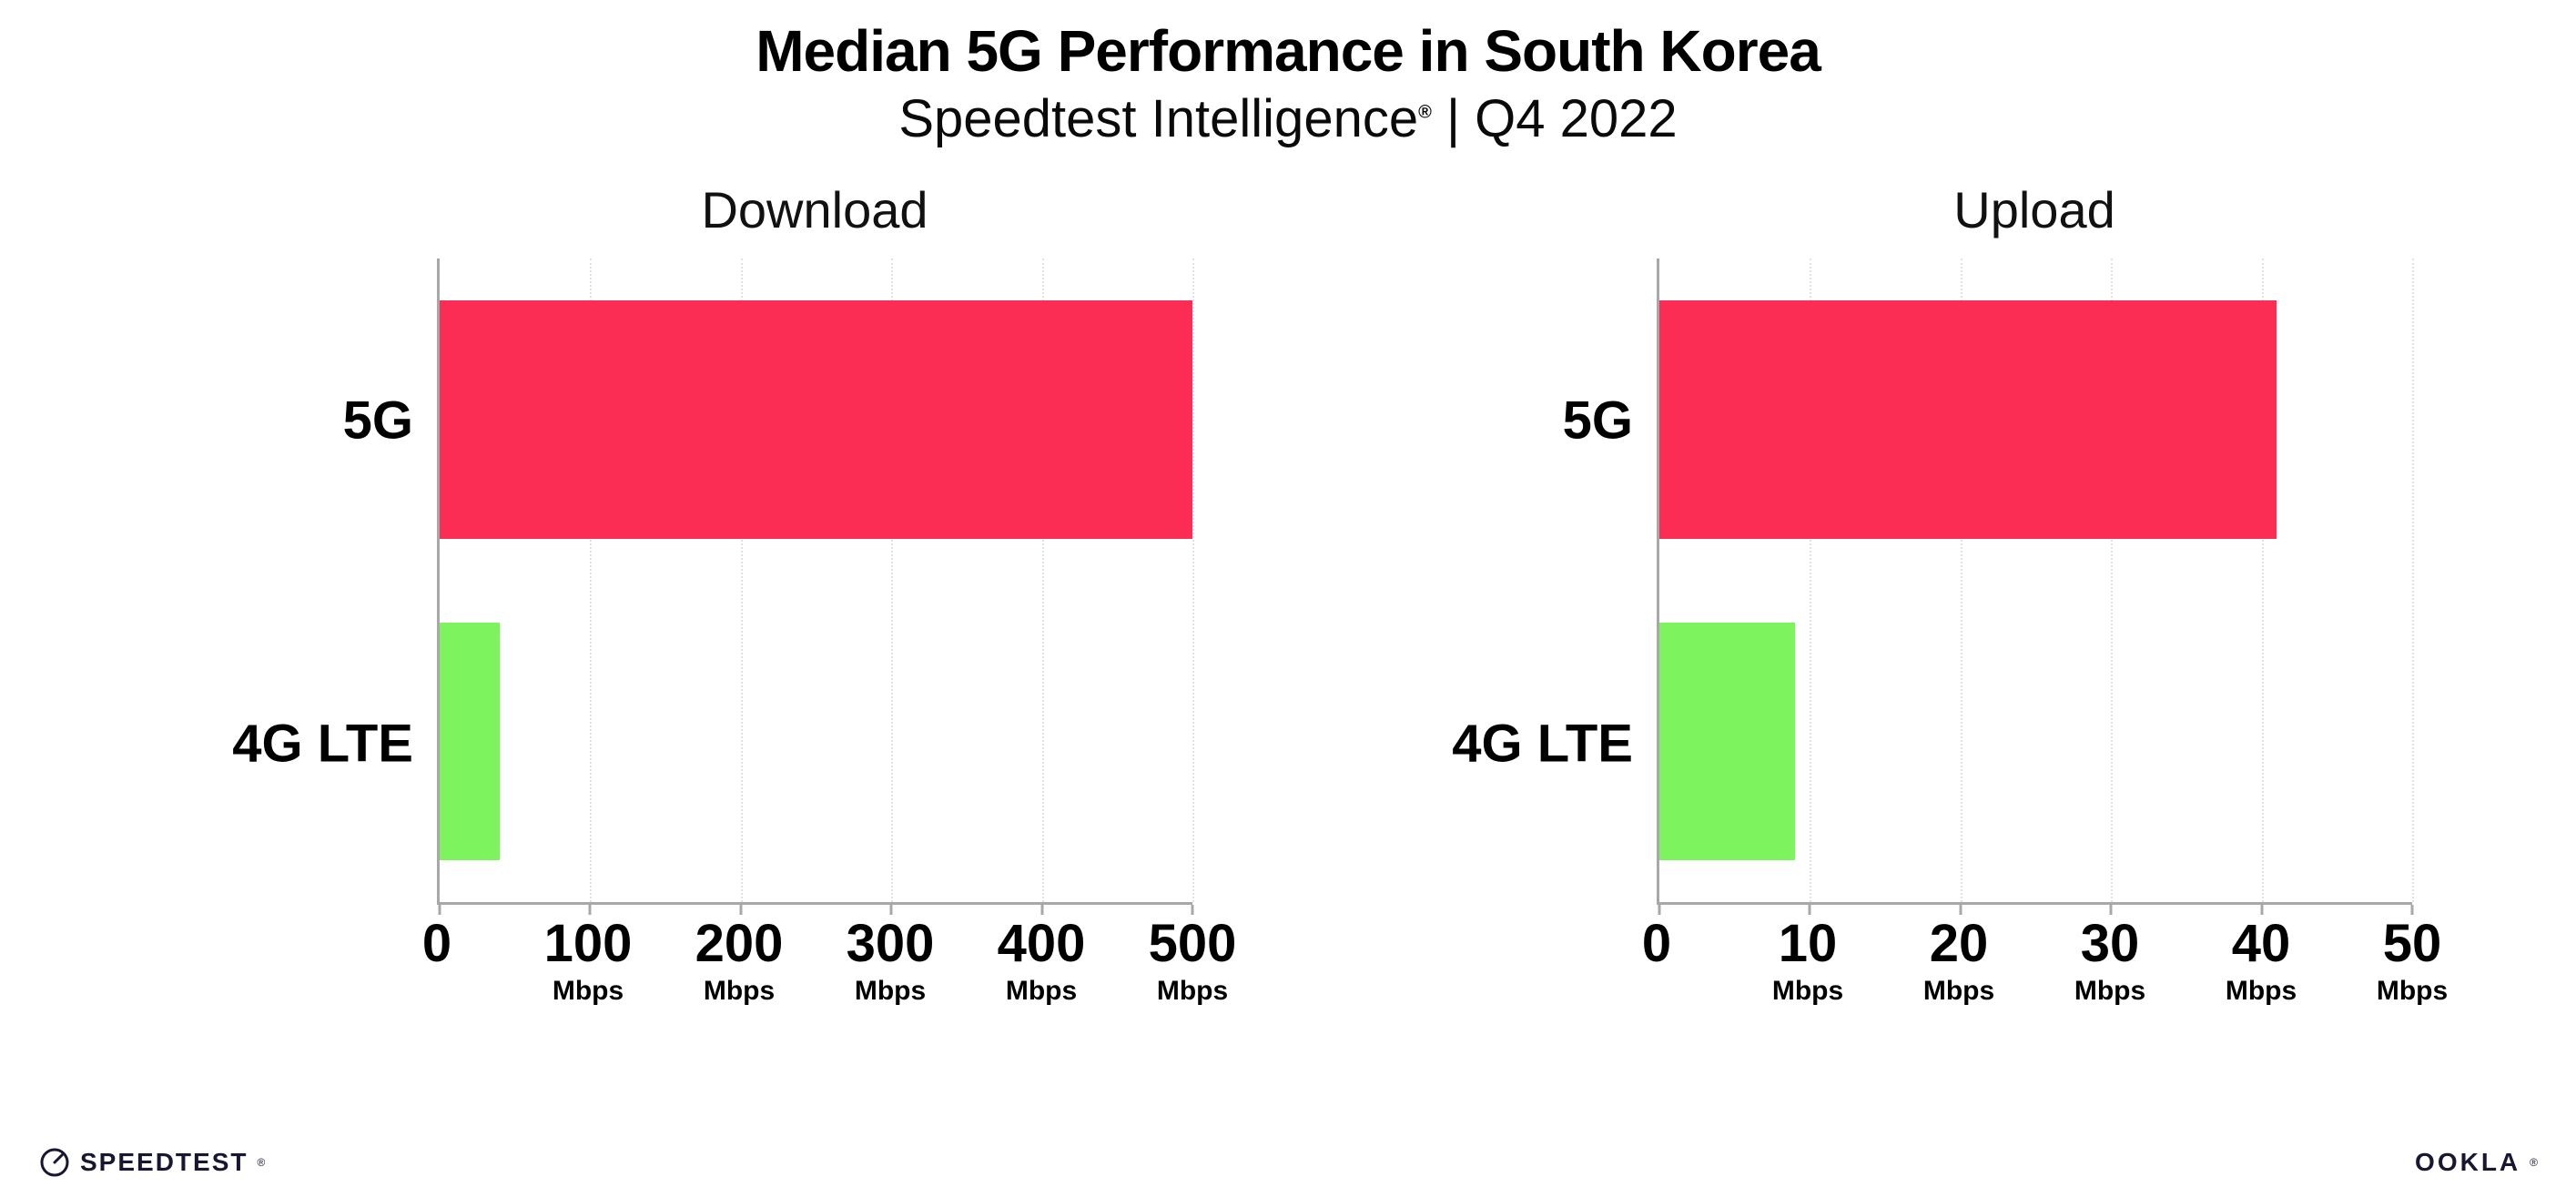 This screenshot has height=1197, width=2576. What do you see at coordinates (1520, 582) in the screenshot?
I see `upload-category-labels: 5G 4G LTE` at bounding box center [1520, 582].